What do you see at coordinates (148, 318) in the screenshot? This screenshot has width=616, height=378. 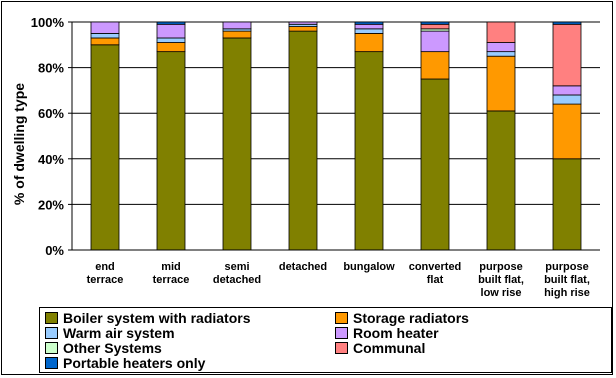 I see `legend-item: Boiler system with radiators` at bounding box center [148, 318].